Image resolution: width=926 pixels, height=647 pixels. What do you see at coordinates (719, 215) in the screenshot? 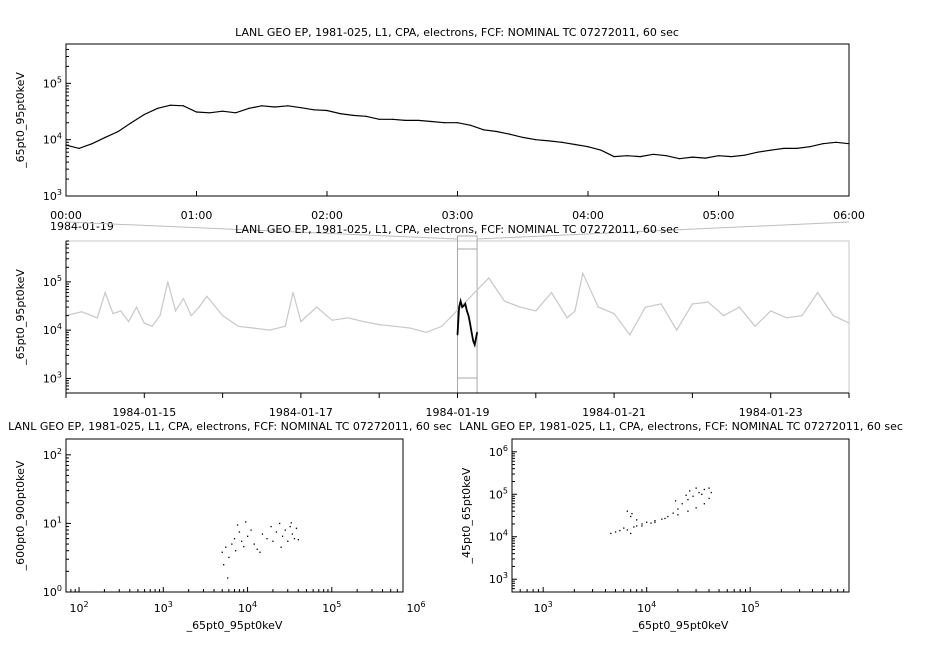
I see `chart1-xtick-label: 05:00` at bounding box center [719, 215].